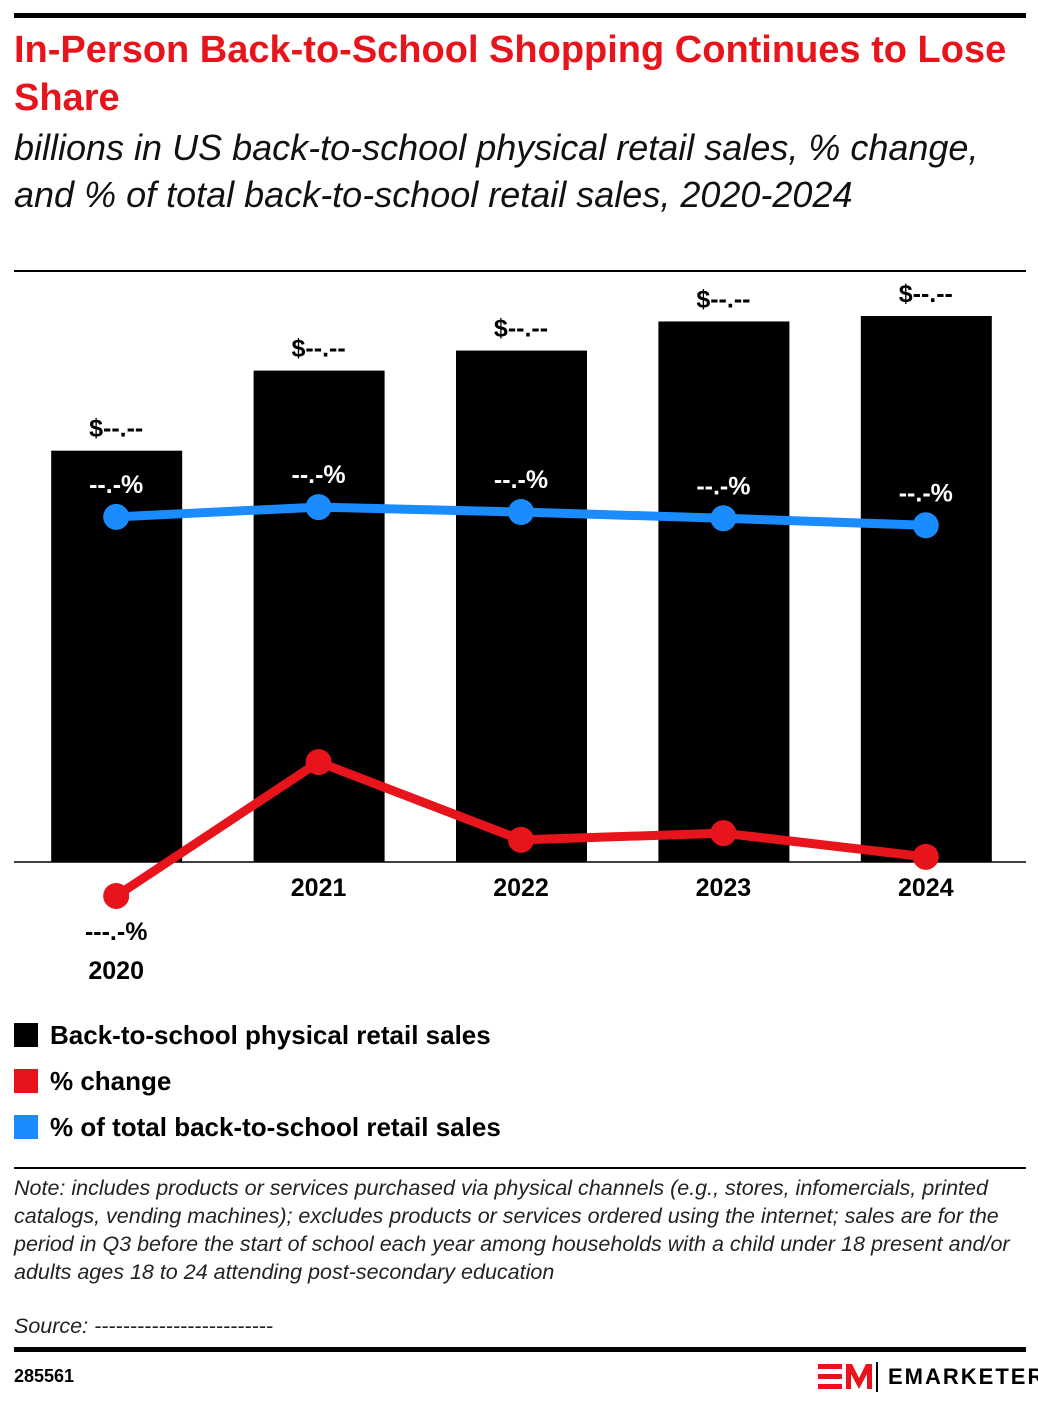 This screenshot has height=1407, width=1038. Describe the element at coordinates (848, 1377) in the screenshot. I see `brand-logo` at that location.